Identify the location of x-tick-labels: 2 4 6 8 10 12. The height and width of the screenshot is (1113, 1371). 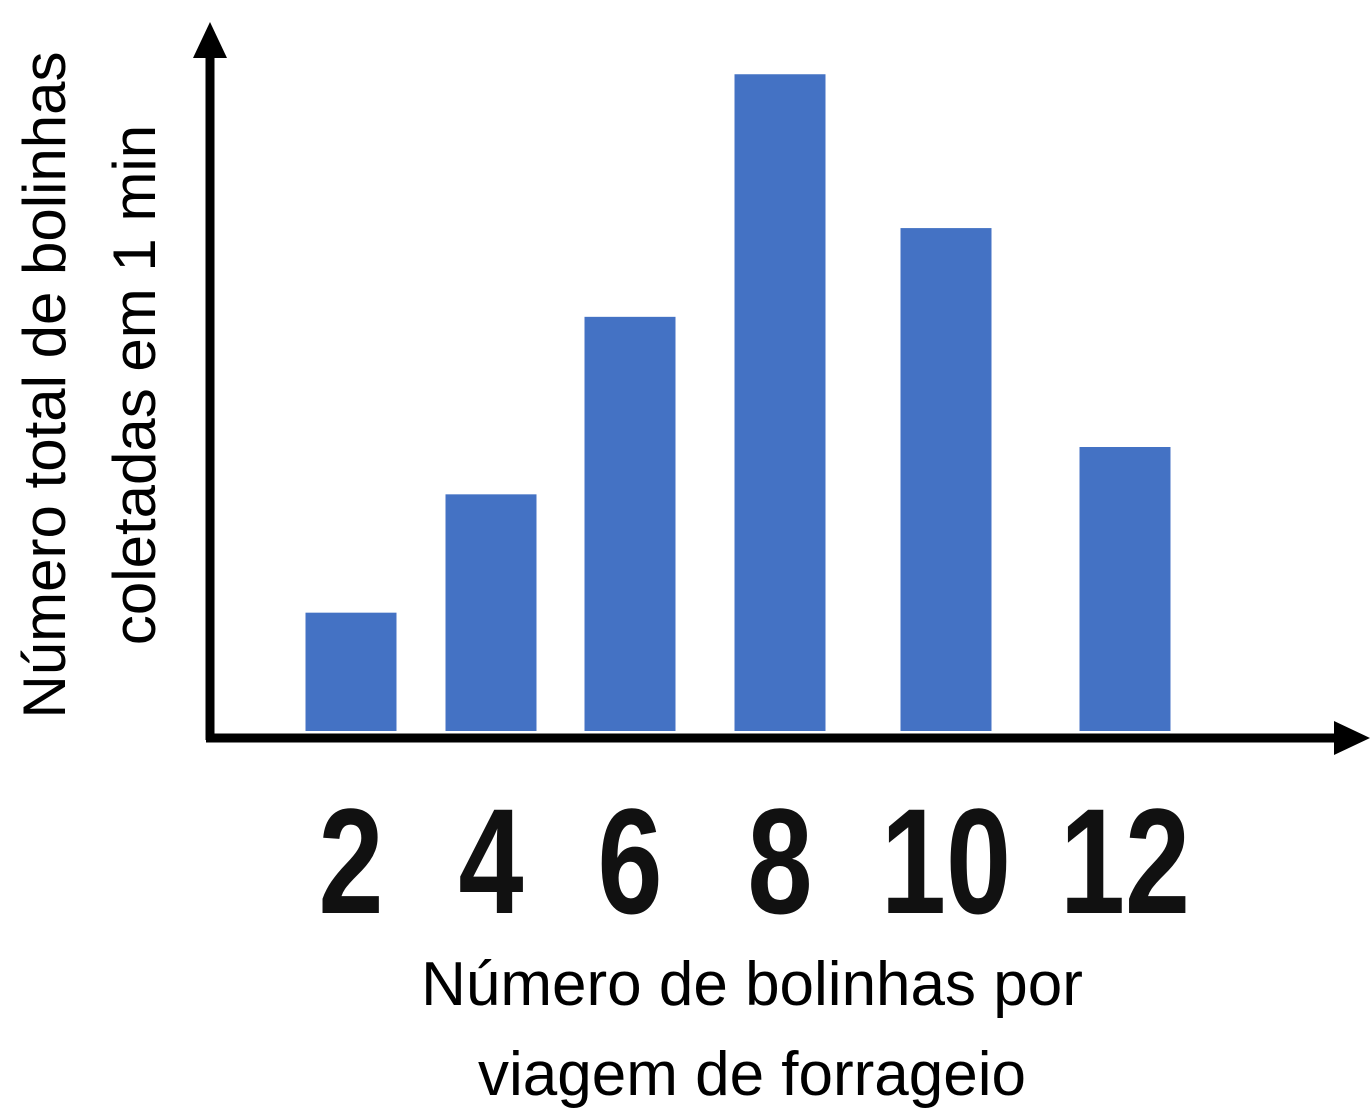
(754, 861).